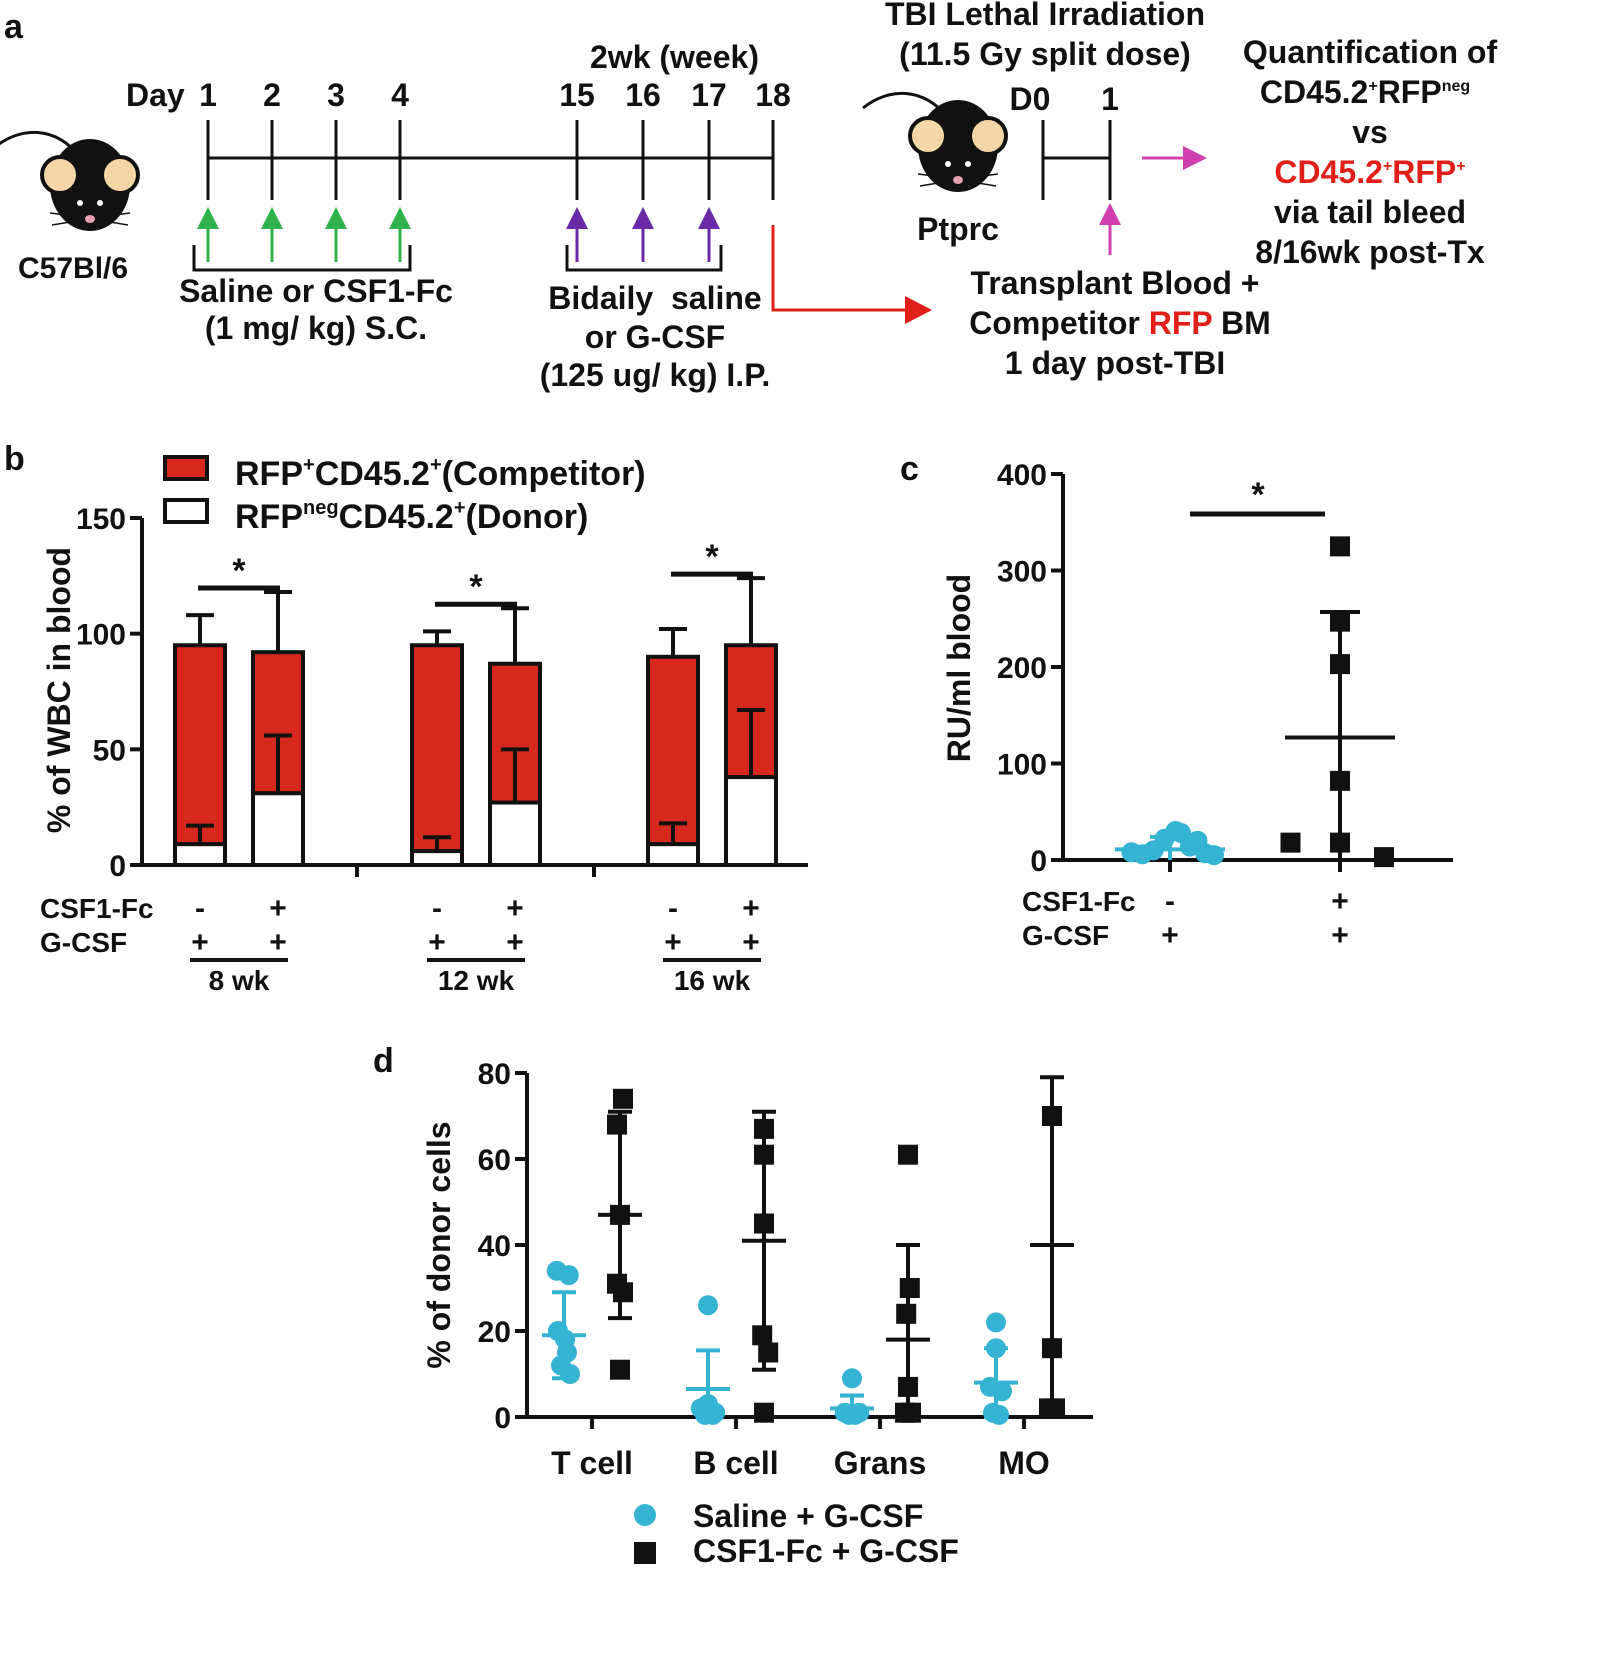 The width and height of the screenshot is (1600, 1664). I want to click on quant-sup2: +, so click(1387, 166).